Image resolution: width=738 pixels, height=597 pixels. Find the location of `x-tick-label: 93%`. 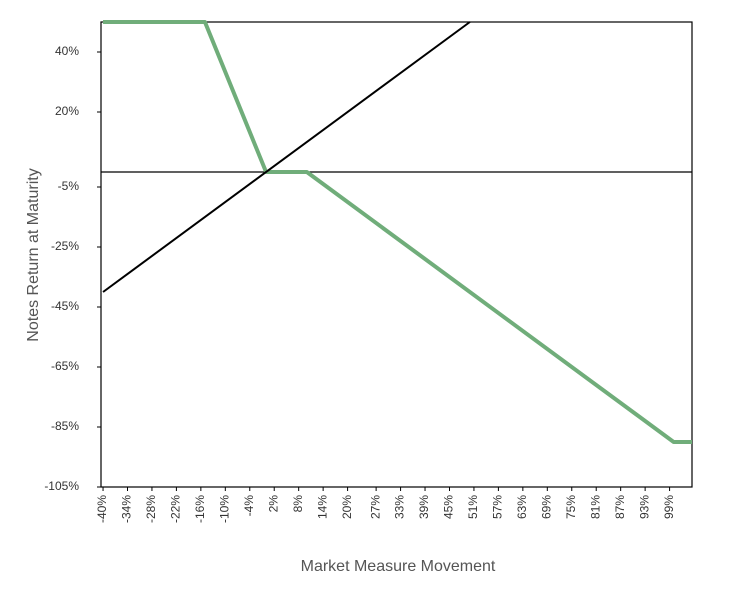

x-tick-label: 93% is located at coordinates (644, 507).